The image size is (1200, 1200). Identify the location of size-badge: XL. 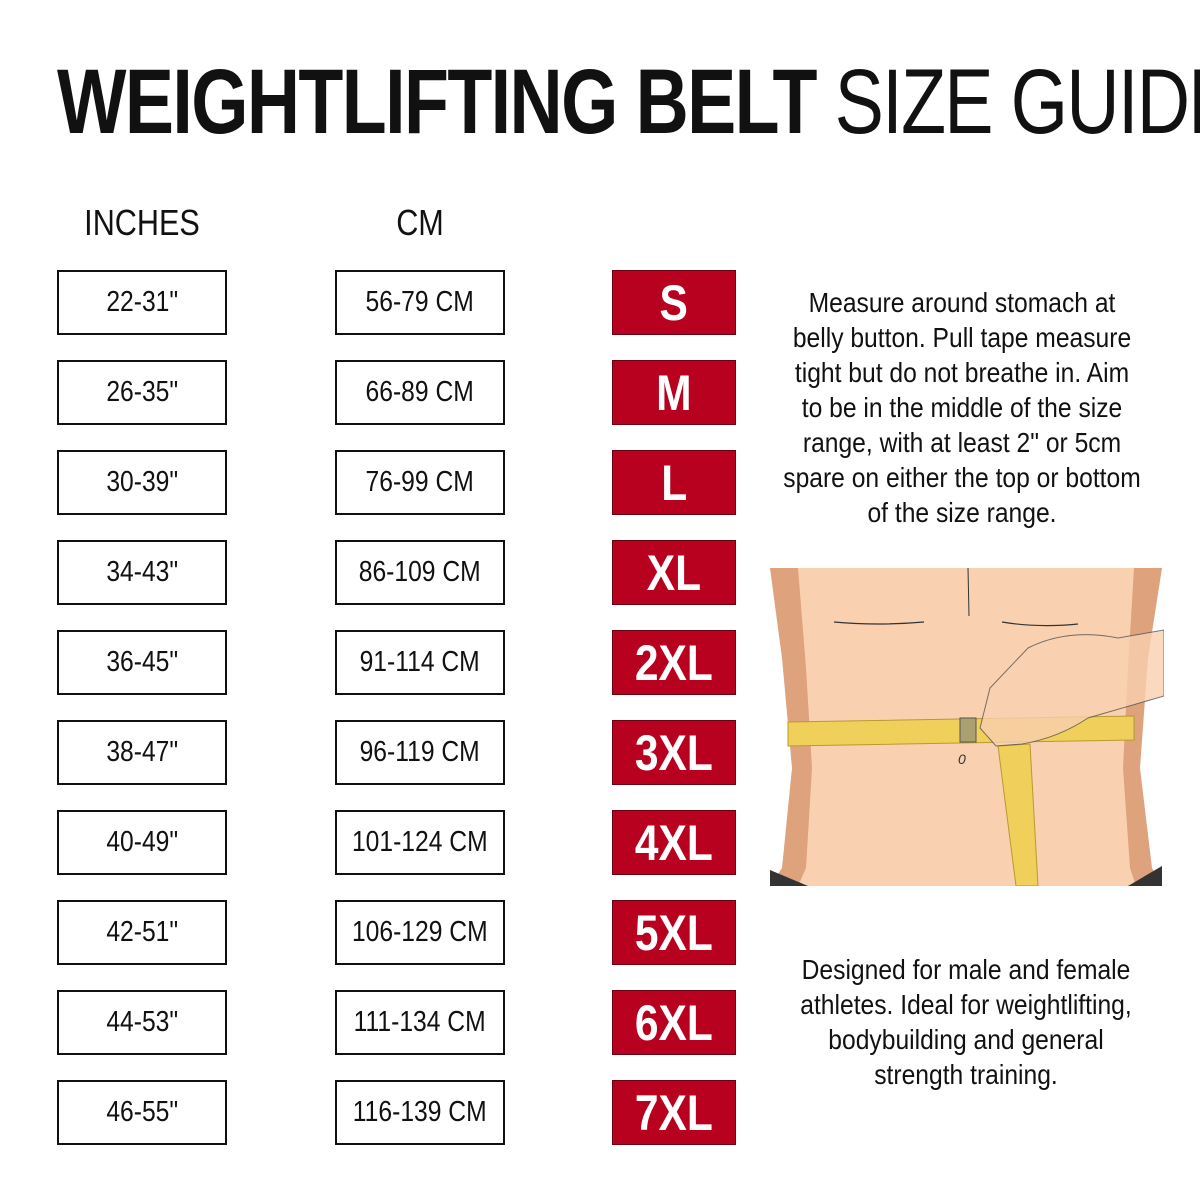
(674, 572).